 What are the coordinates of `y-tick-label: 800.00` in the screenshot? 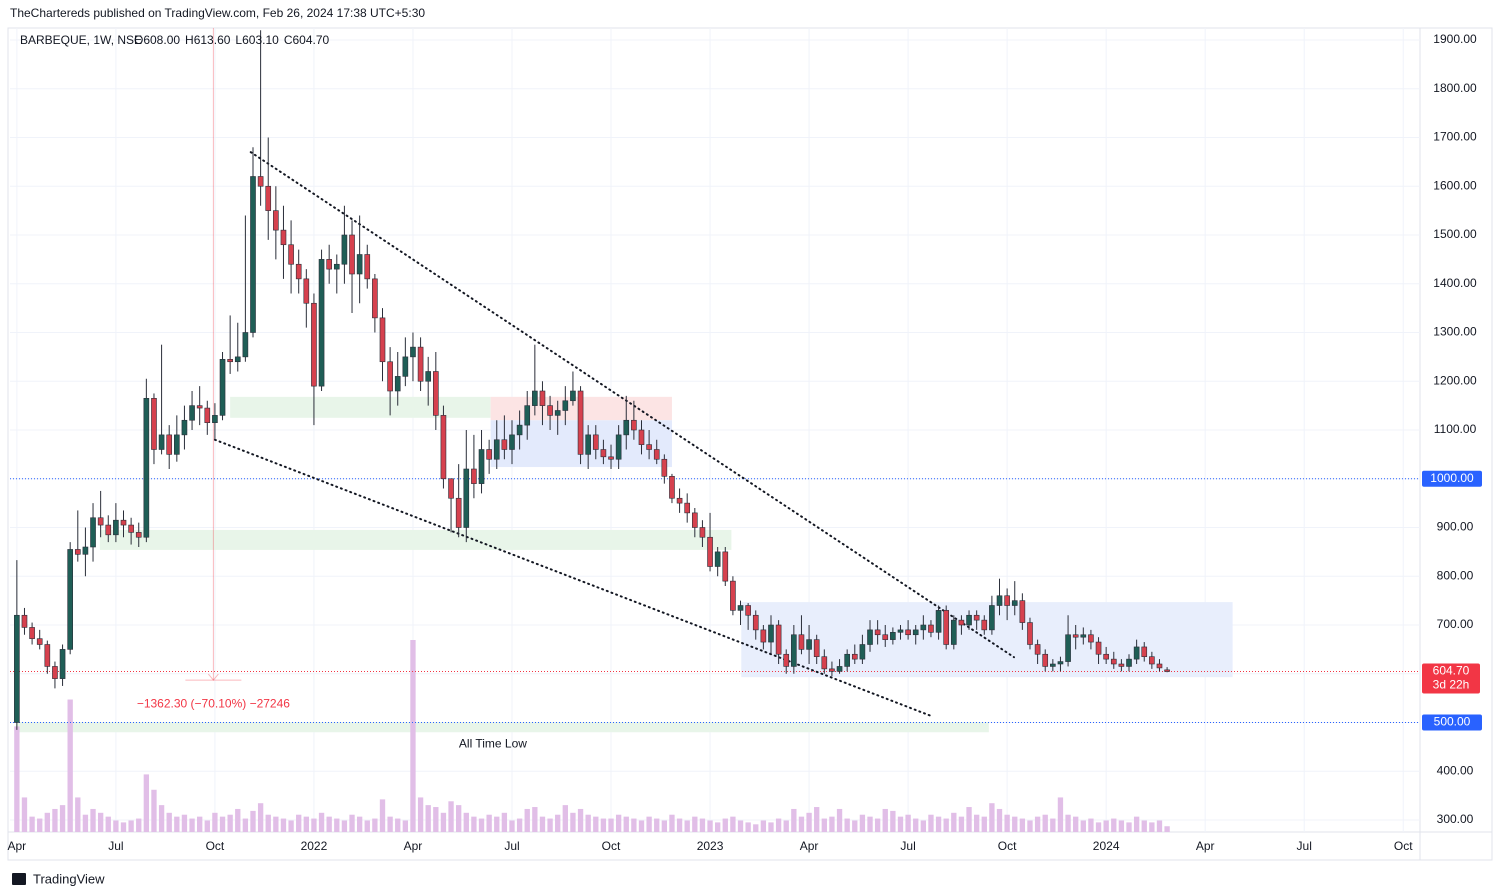 It's located at (1455, 575).